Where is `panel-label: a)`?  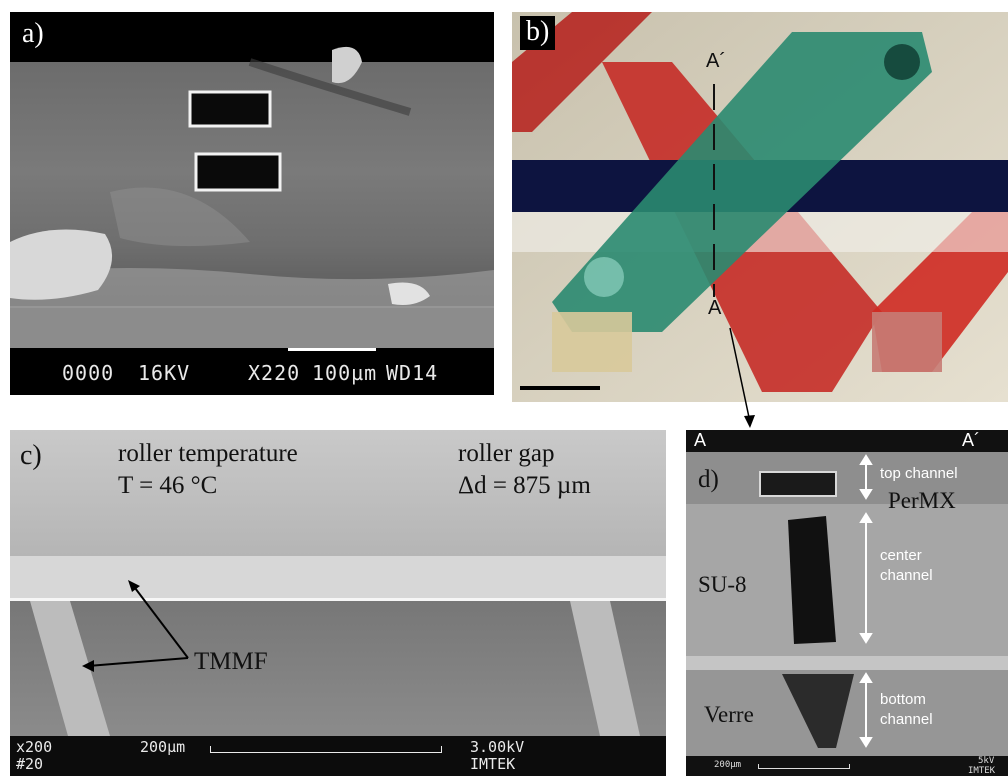 panel-label: a) is located at coordinates (33, 33).